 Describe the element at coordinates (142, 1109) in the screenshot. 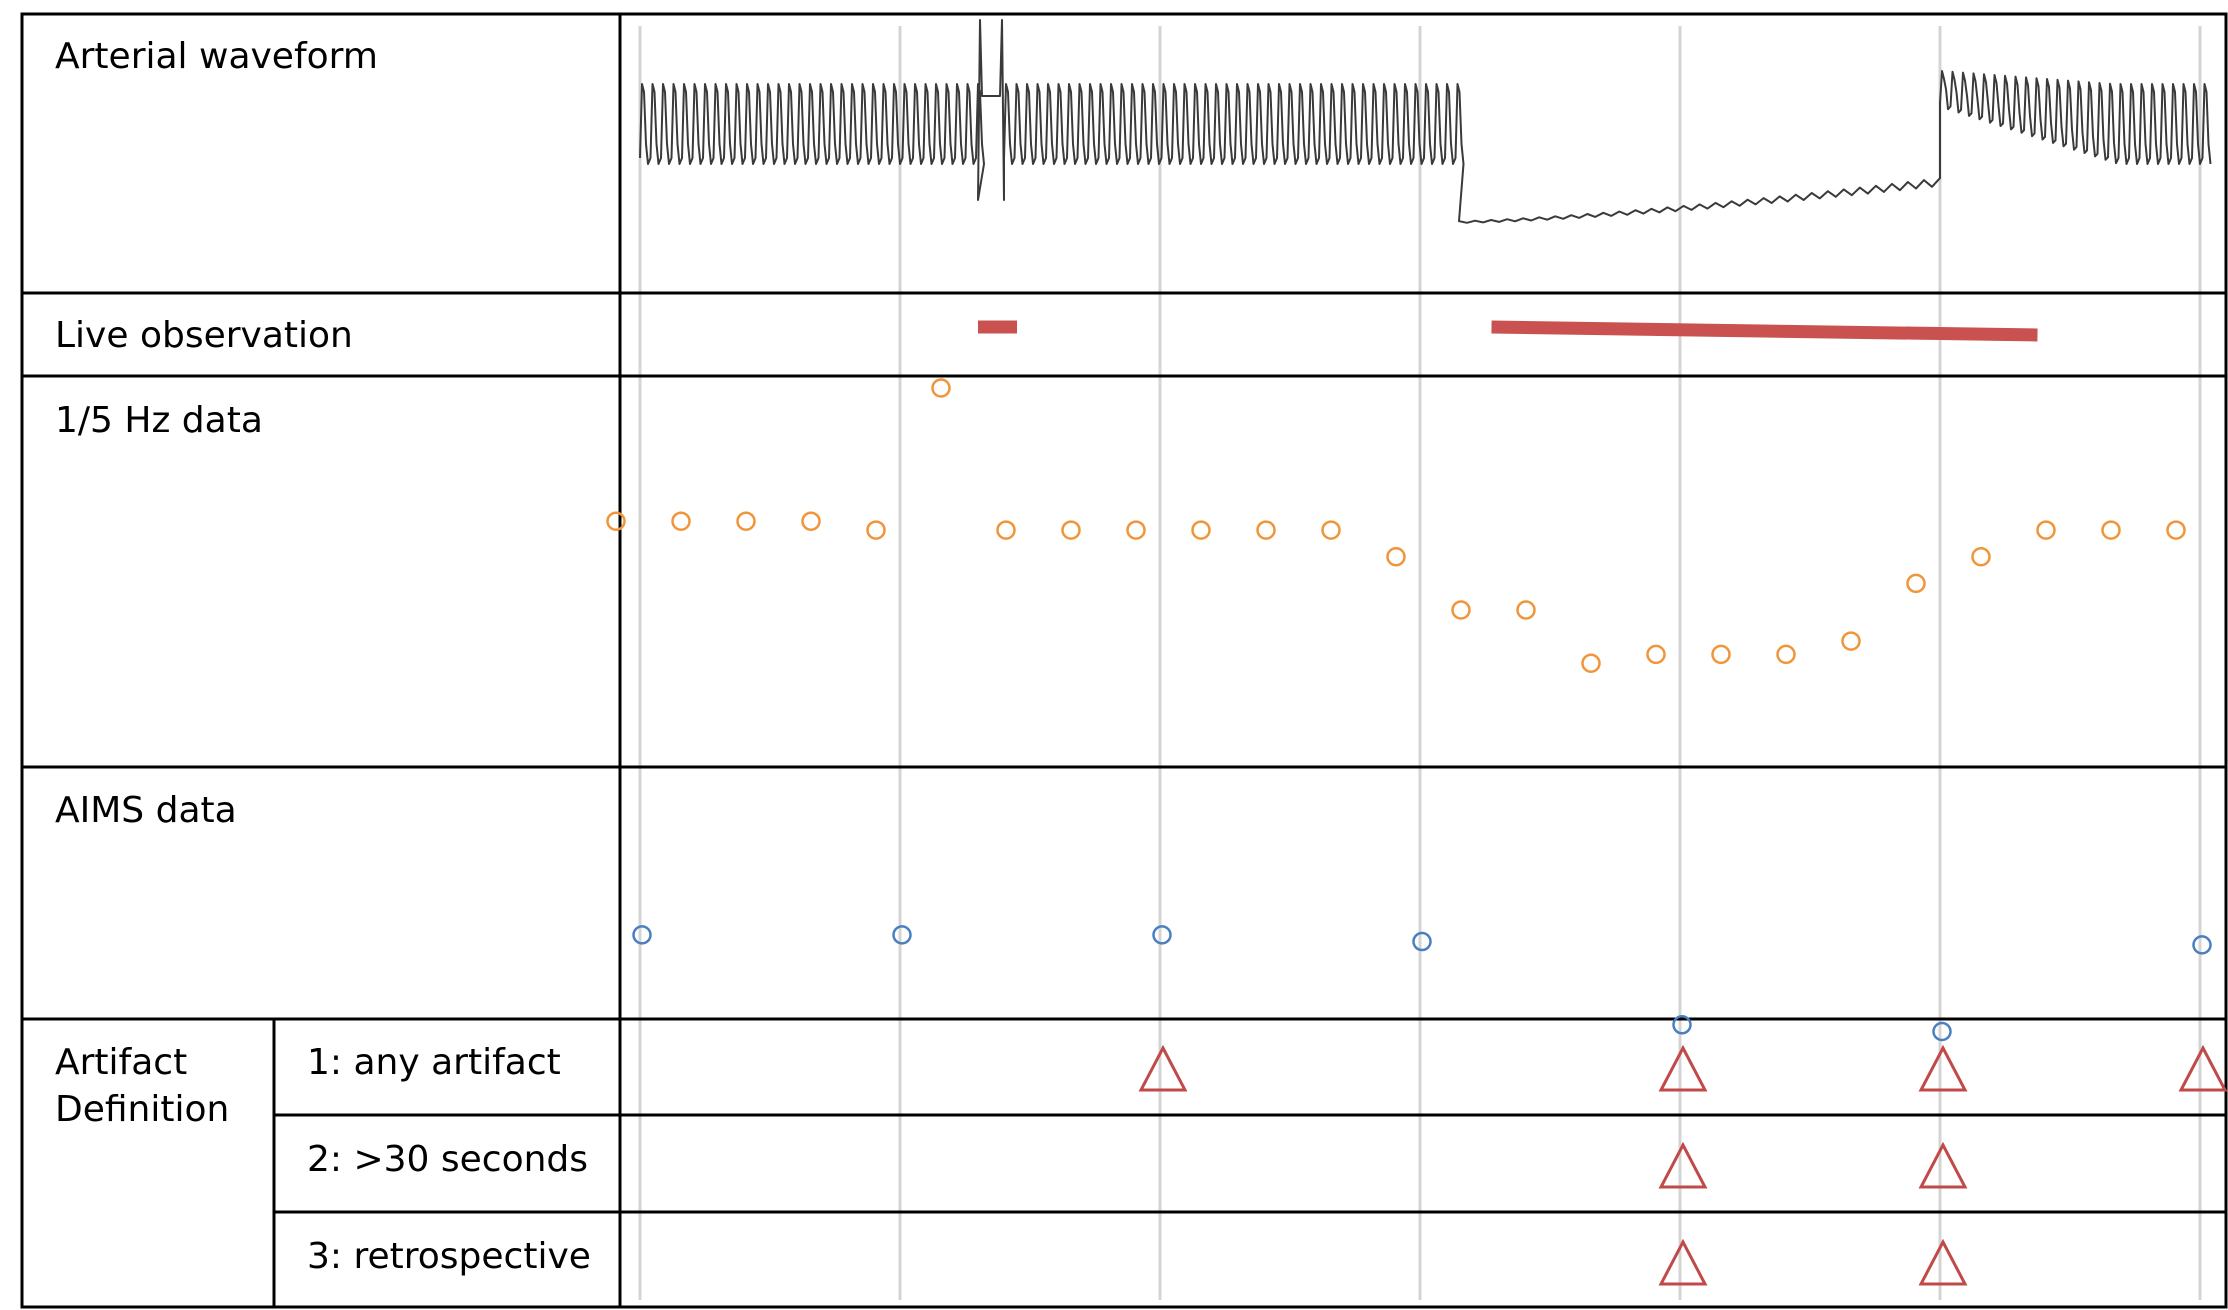

I see `row-label-definition: Definition` at that location.